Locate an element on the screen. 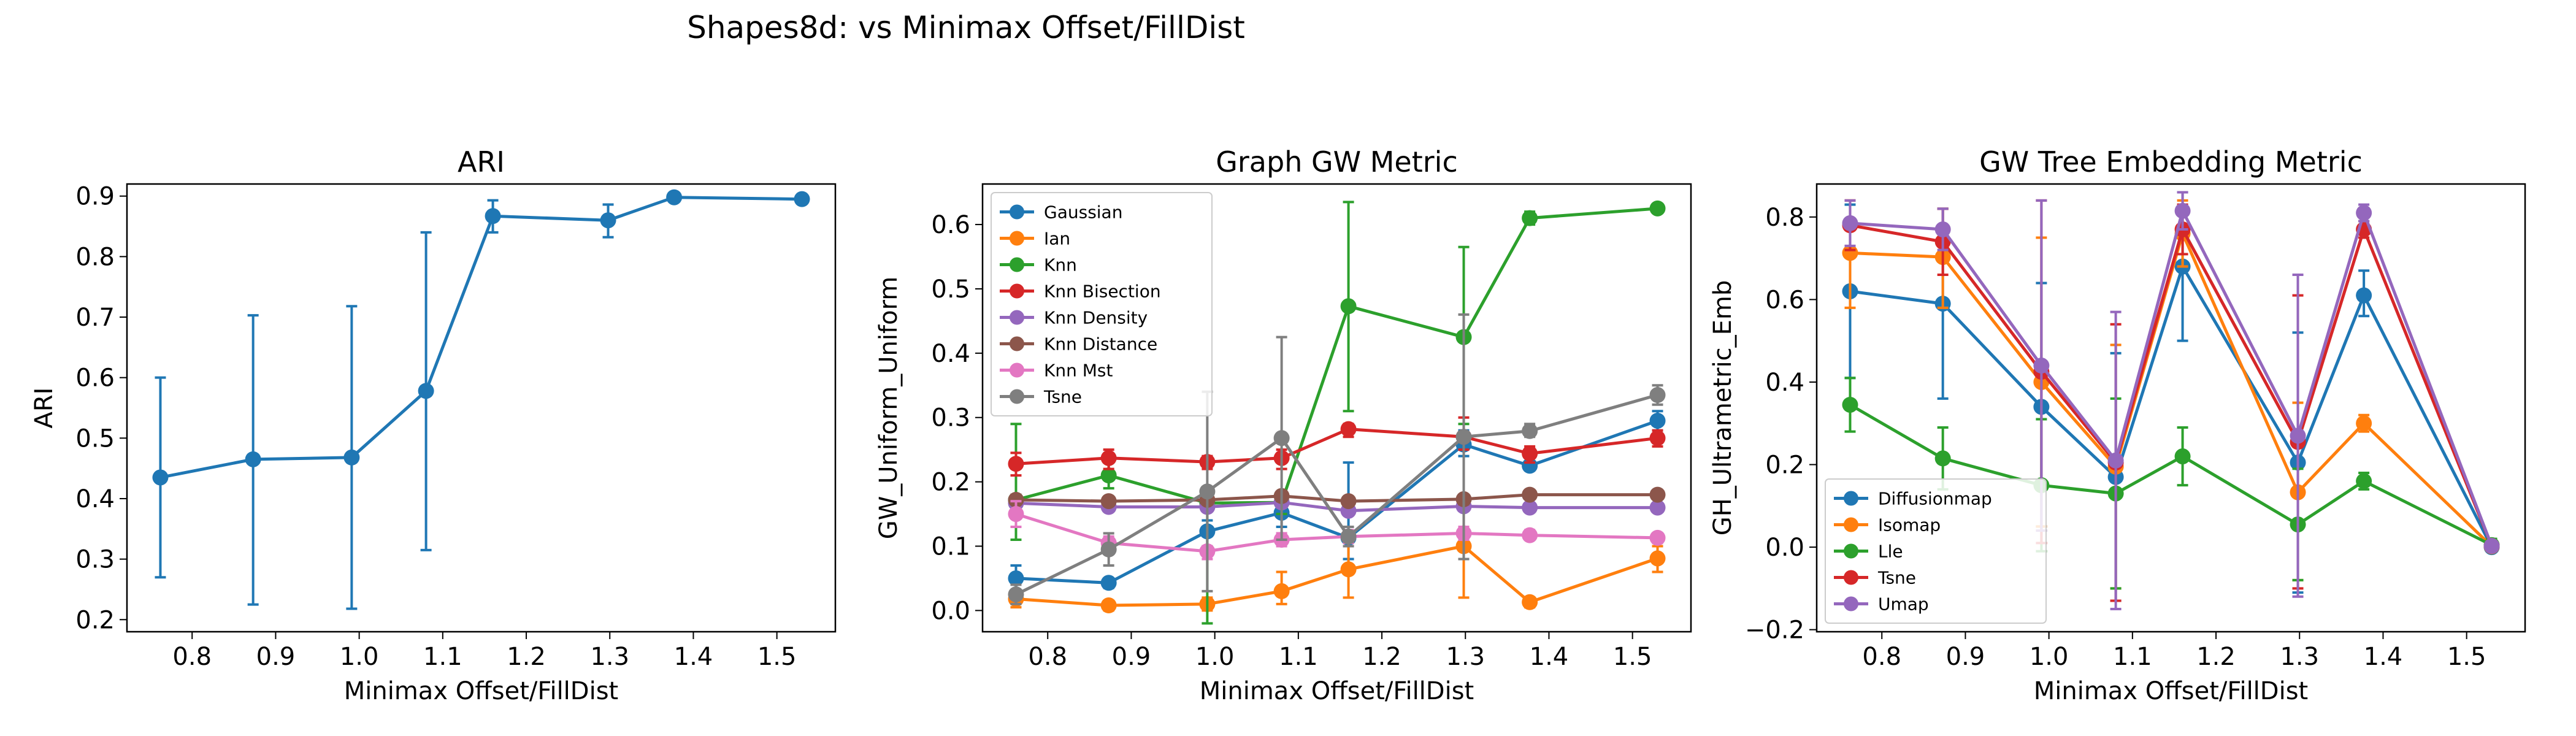 The width and height of the screenshot is (2576, 736). x-tick-label: 0.8 is located at coordinates (1047, 657).